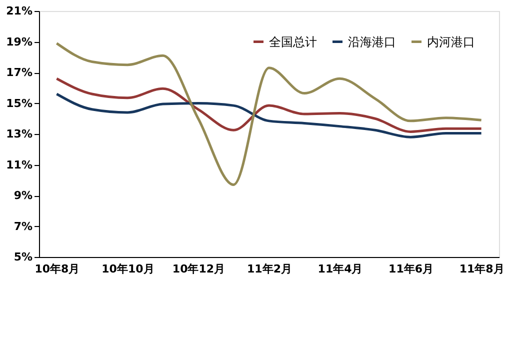 The image size is (529, 341). I want to click on y-tick-label: 21%, so click(19, 11).